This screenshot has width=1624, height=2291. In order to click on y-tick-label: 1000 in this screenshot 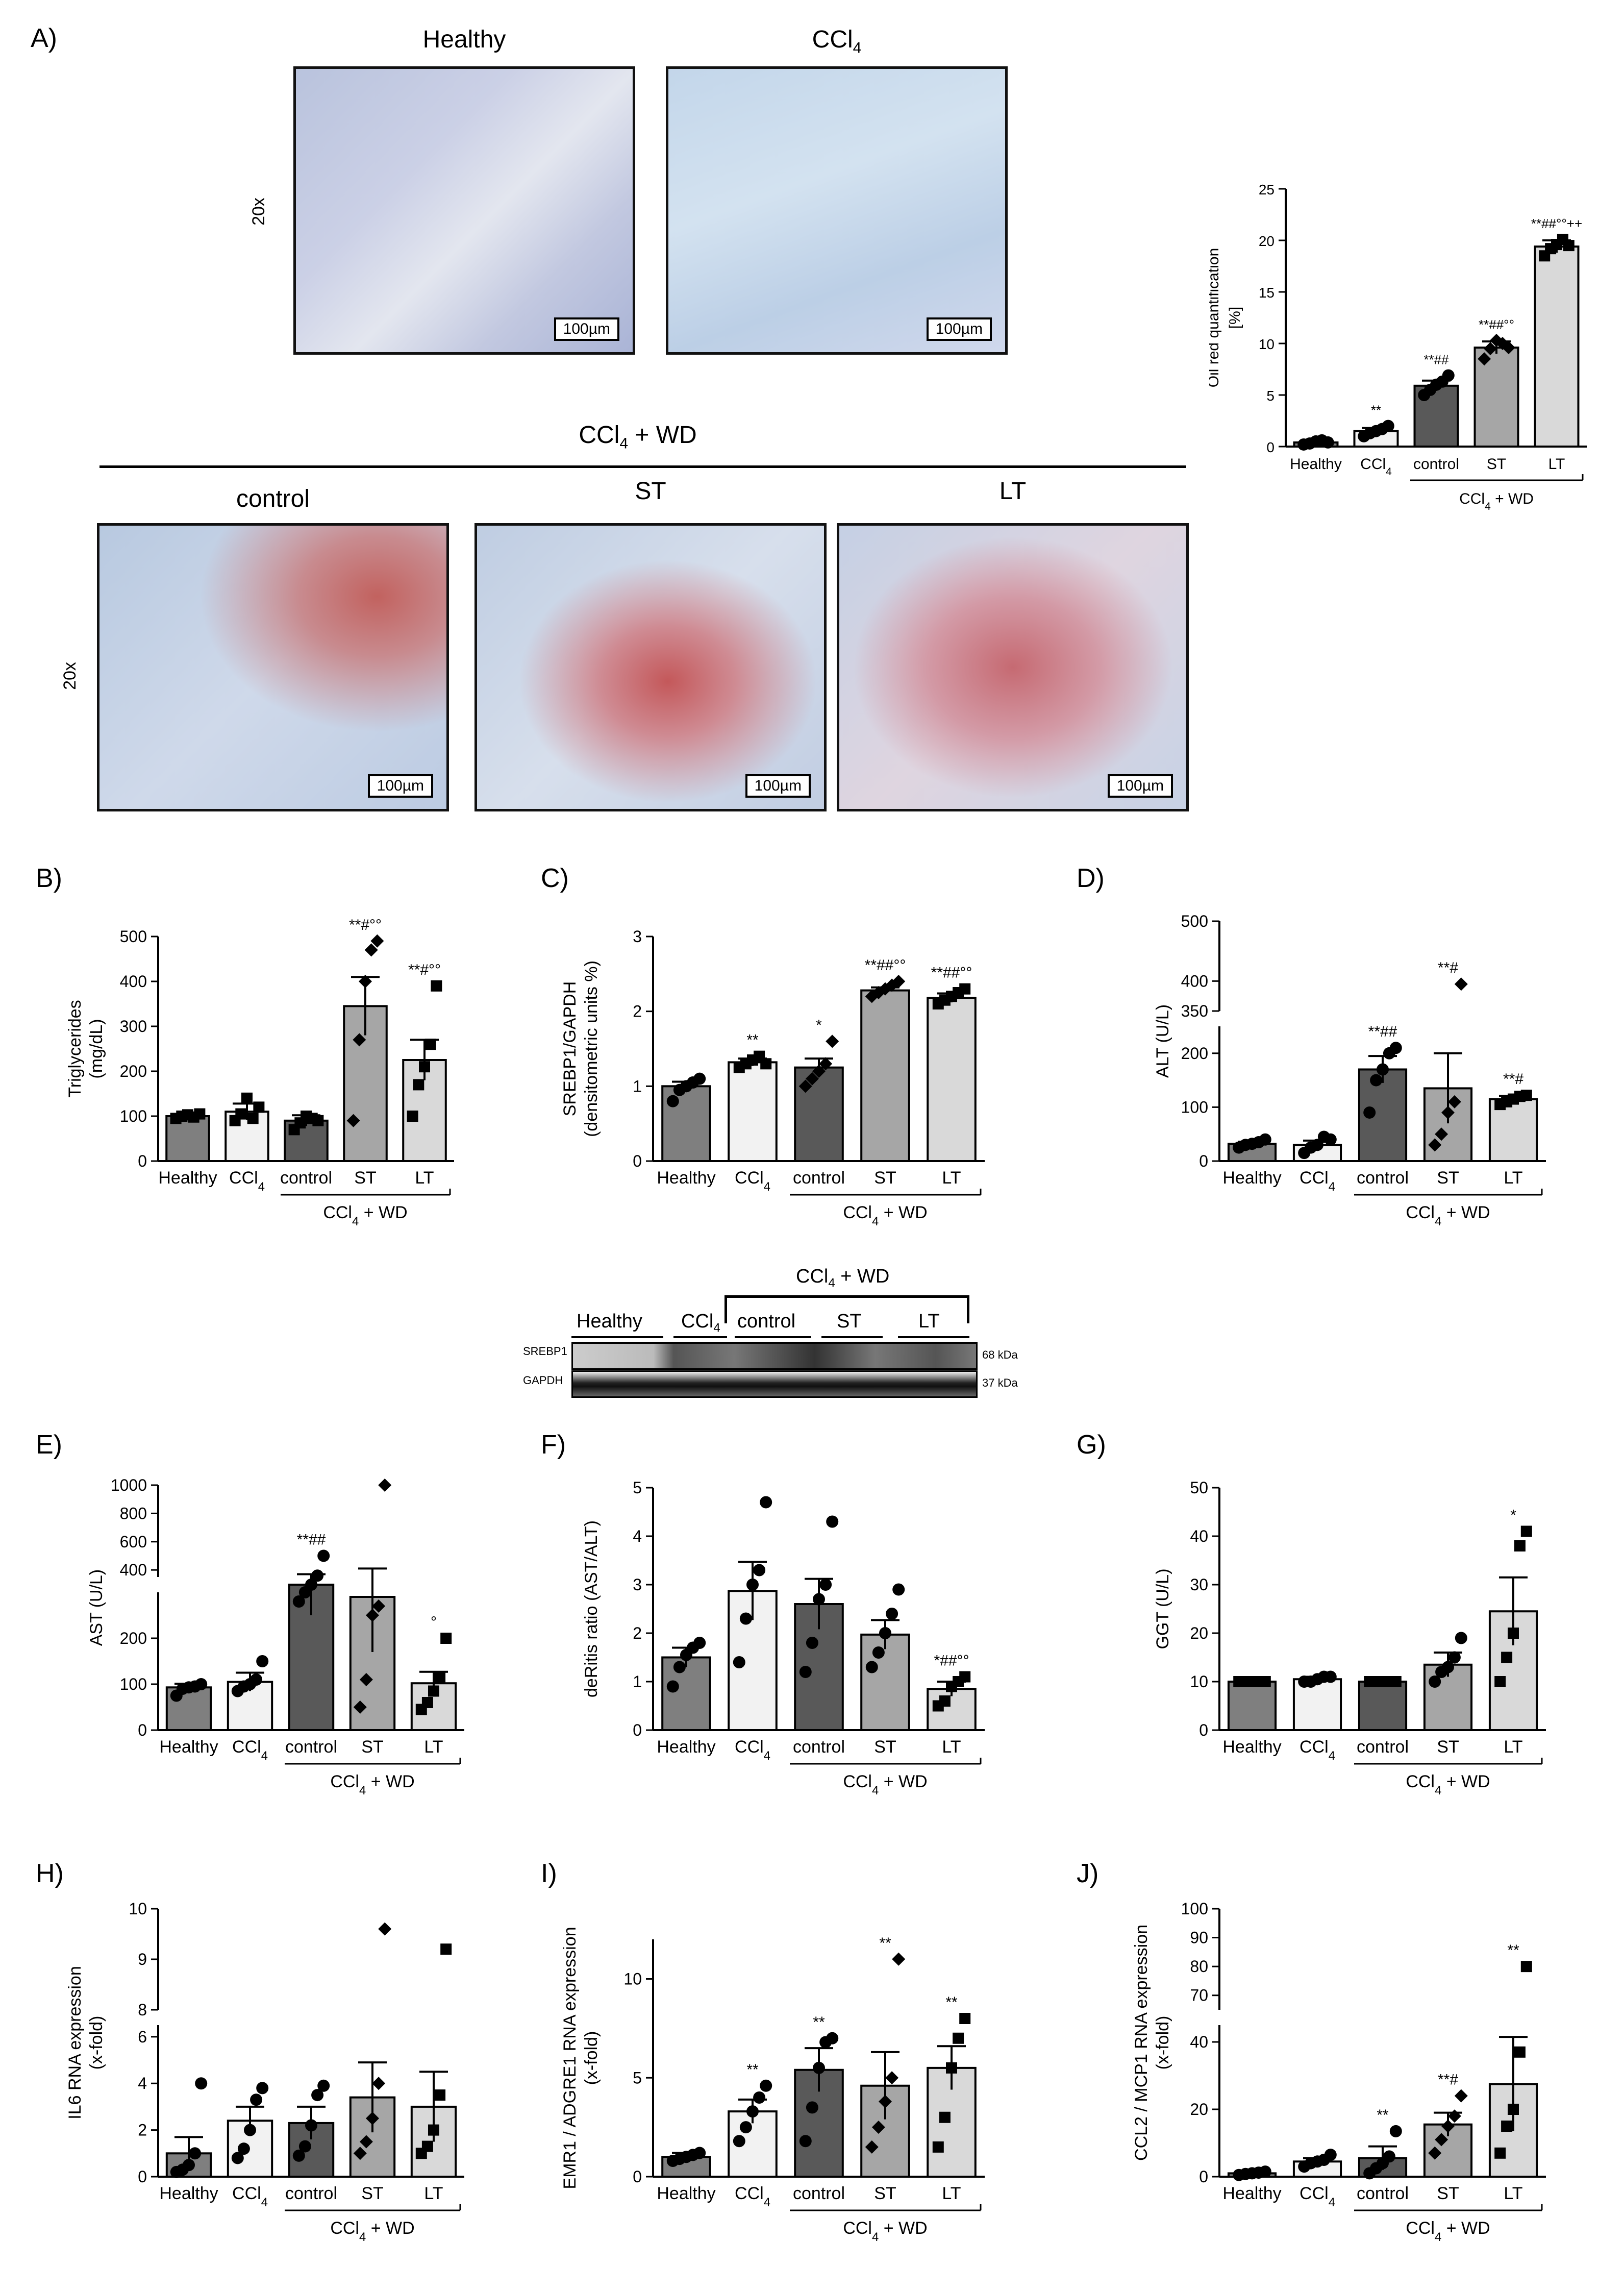, I will do `click(129, 1485)`.